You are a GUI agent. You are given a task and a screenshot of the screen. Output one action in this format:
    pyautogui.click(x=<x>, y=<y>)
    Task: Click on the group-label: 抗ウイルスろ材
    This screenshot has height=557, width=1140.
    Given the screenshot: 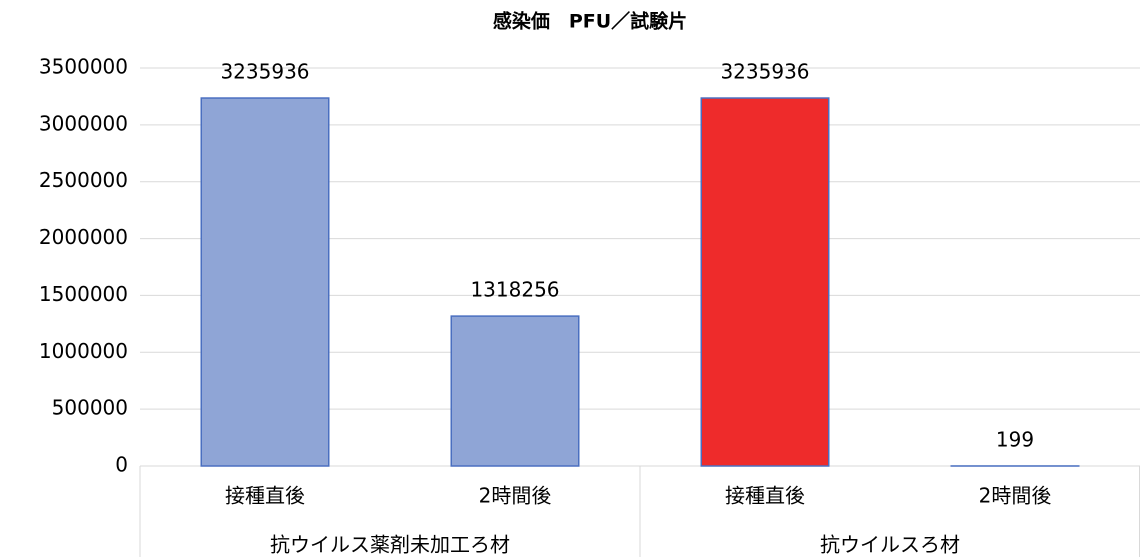 What is the action you would take?
    pyautogui.click(x=890, y=545)
    